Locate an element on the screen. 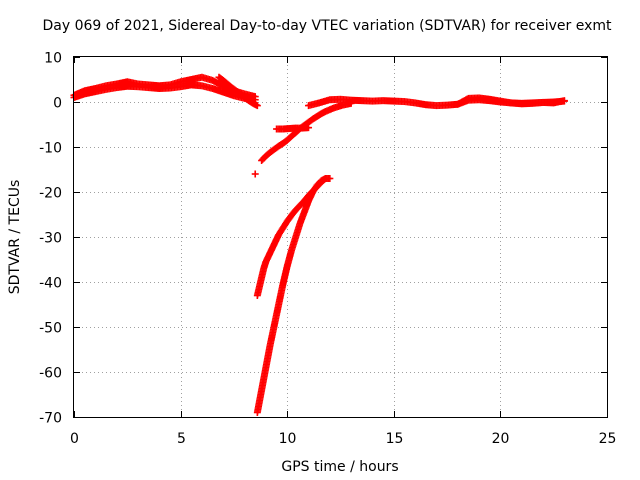  x-tick-label: 5 is located at coordinates (181, 439).